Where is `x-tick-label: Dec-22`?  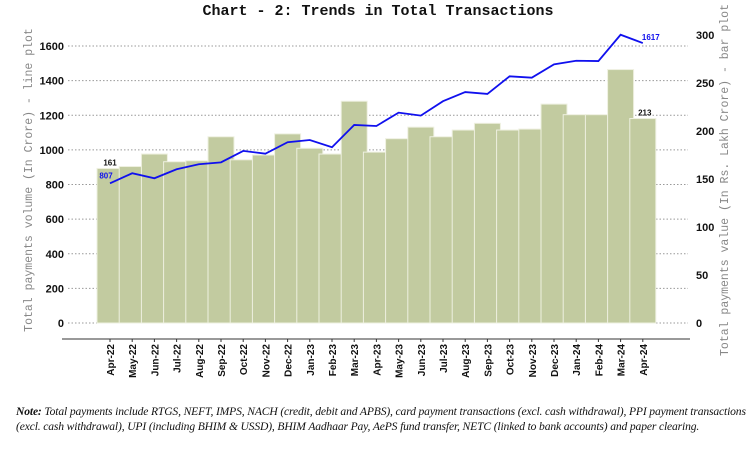 x-tick-label: Dec-22 is located at coordinates (289, 360).